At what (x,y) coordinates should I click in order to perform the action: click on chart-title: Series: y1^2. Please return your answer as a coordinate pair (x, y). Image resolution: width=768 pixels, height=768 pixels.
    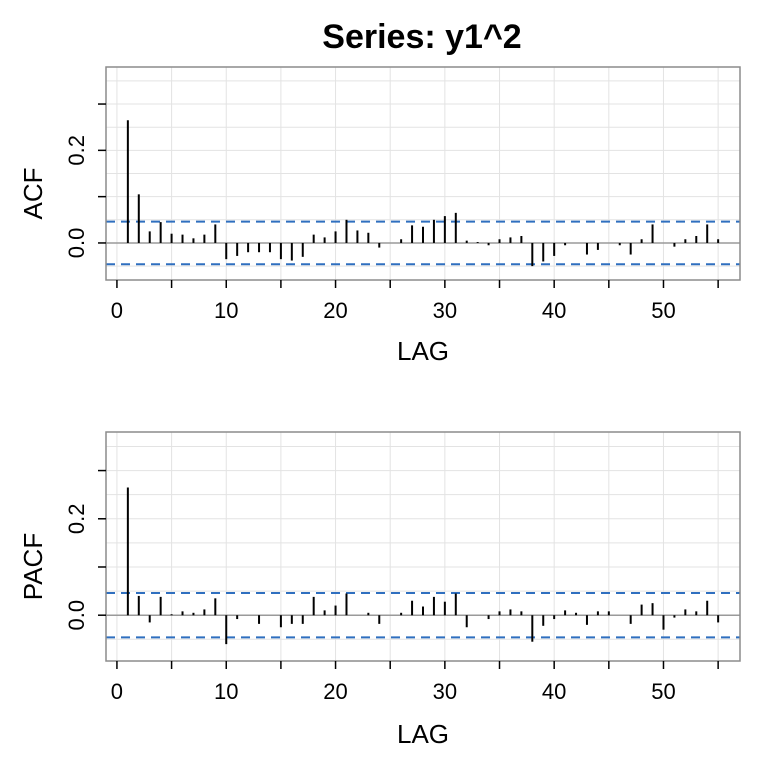
    Looking at the image, I should click on (421, 37).